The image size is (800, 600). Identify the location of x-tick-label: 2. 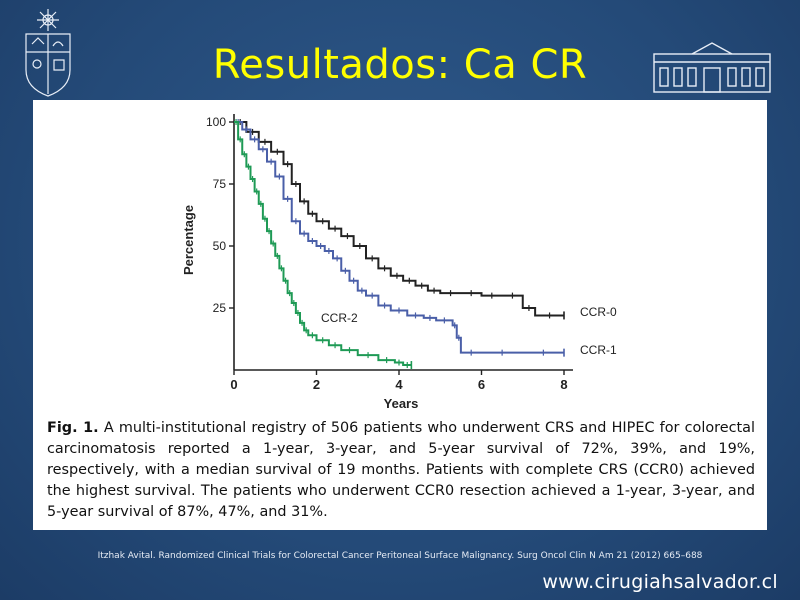
(316, 384).